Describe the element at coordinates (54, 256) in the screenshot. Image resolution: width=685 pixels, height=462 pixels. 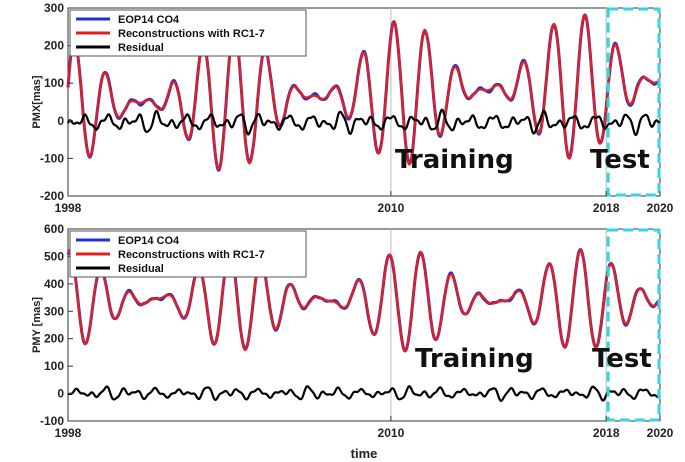
I see `y-tick-label: 500` at that location.